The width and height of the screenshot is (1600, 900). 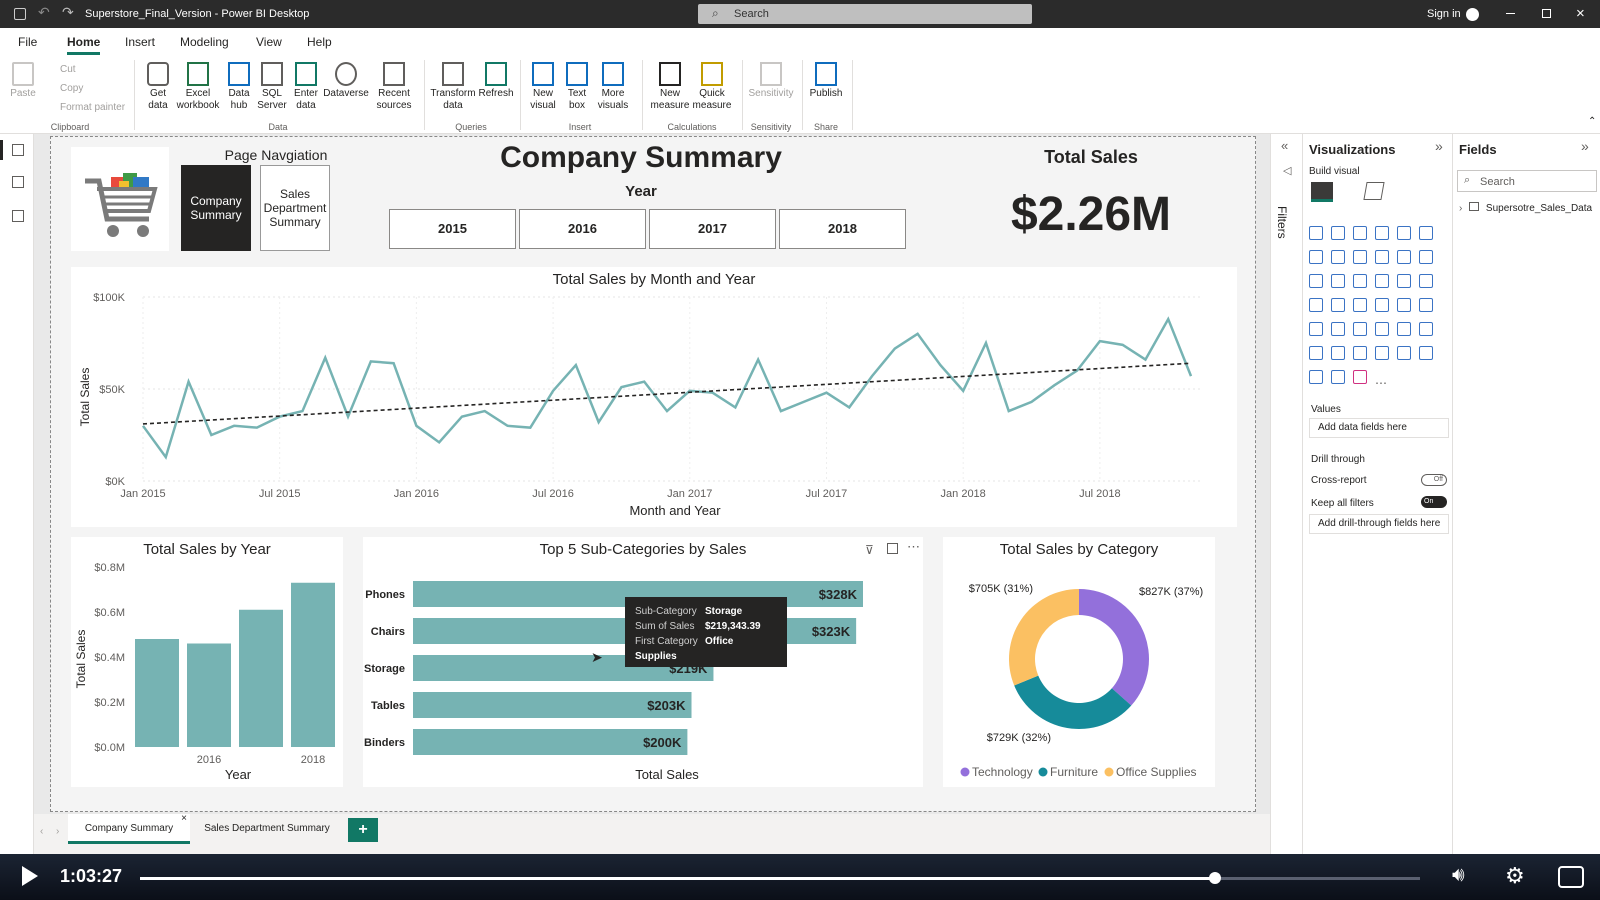 What do you see at coordinates (1434, 480) in the screenshot?
I see `cross-report-toggle: Off` at bounding box center [1434, 480].